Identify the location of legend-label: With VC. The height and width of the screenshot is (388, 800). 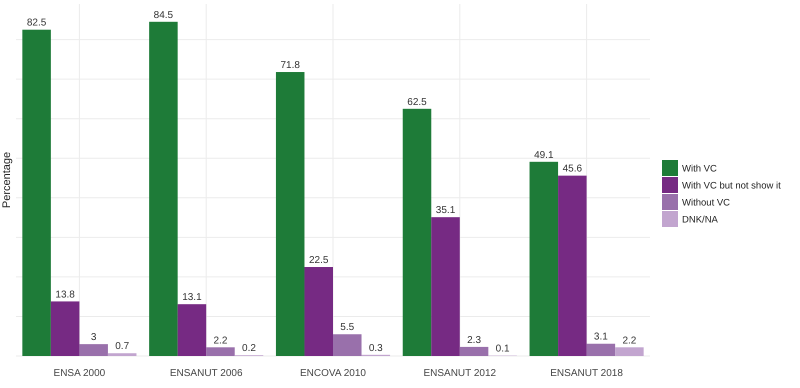
(699, 168).